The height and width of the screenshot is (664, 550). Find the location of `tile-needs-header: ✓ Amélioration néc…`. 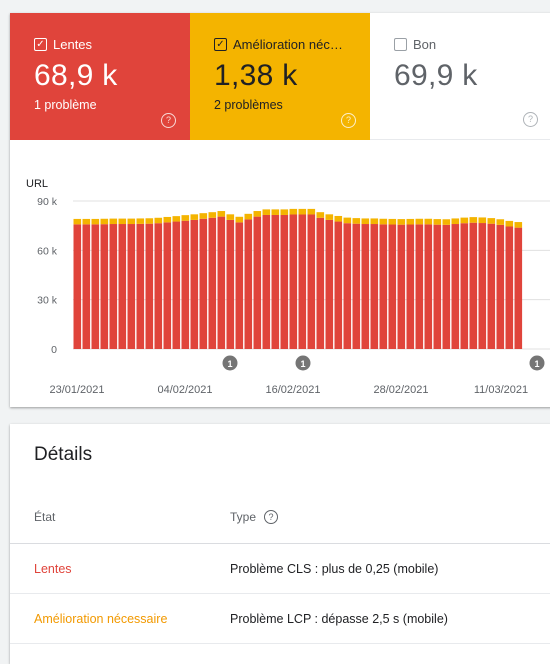

tile-needs-header: ✓ Amélioration néc… is located at coordinates (292, 44).